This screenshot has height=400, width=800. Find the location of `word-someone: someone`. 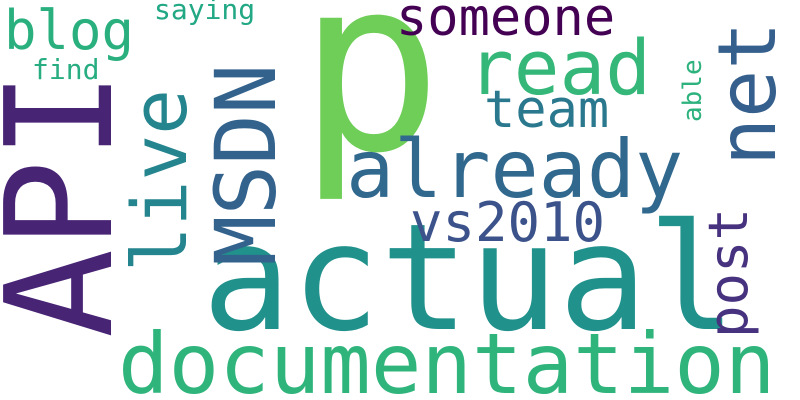

word-someone: someone is located at coordinates (506, 24).